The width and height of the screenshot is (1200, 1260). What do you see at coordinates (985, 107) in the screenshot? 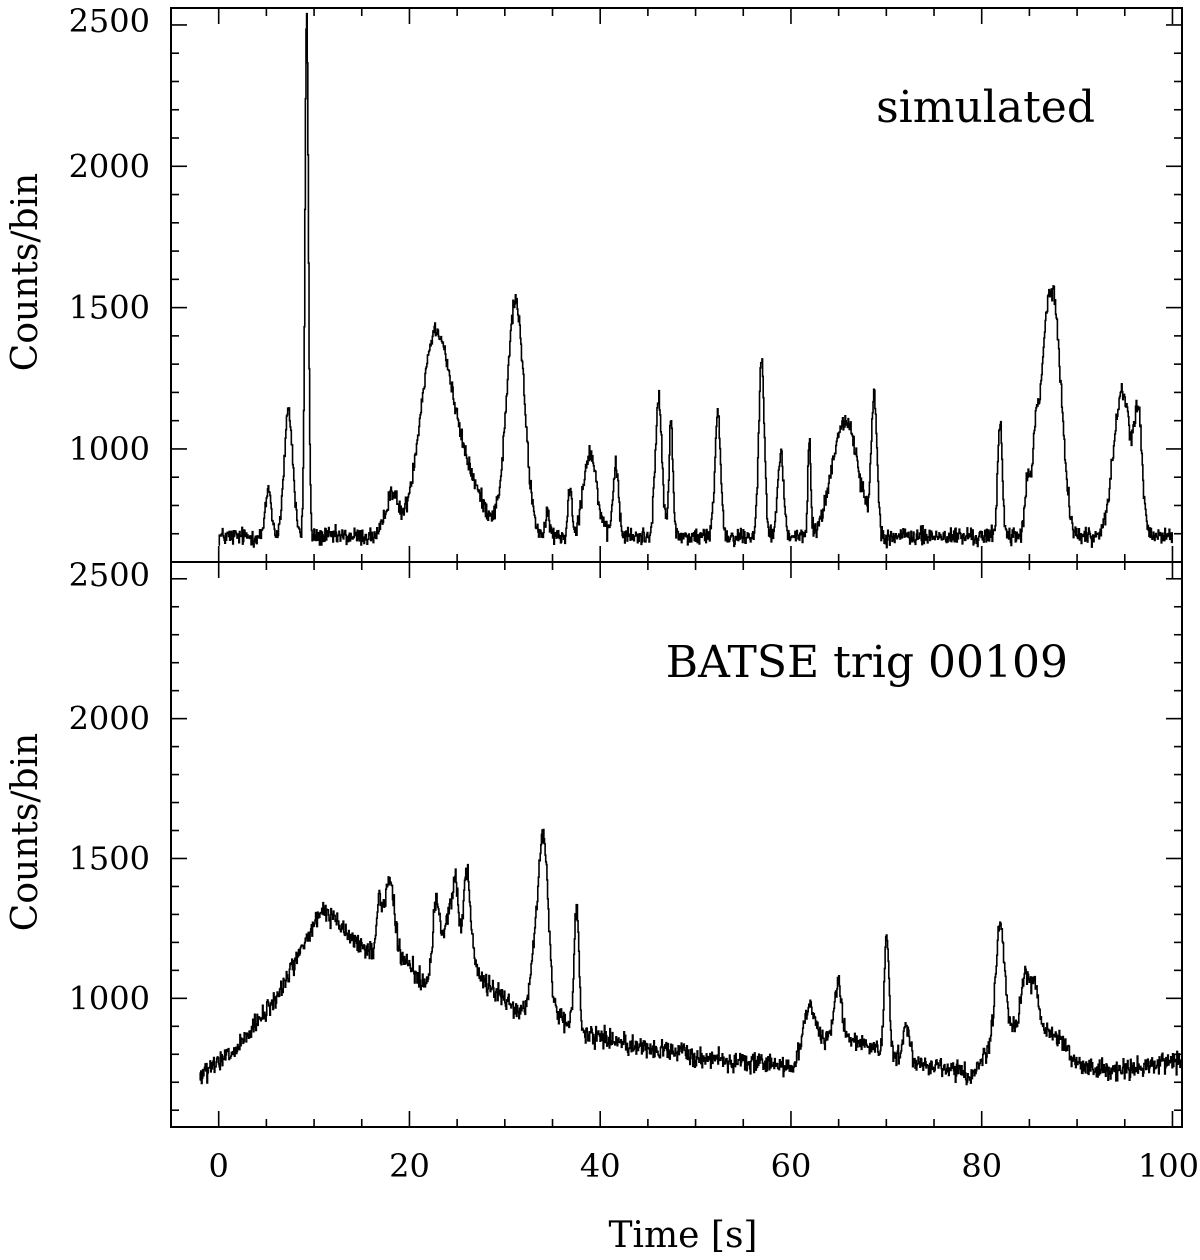
I see `top-annotation: simulated` at bounding box center [985, 107].